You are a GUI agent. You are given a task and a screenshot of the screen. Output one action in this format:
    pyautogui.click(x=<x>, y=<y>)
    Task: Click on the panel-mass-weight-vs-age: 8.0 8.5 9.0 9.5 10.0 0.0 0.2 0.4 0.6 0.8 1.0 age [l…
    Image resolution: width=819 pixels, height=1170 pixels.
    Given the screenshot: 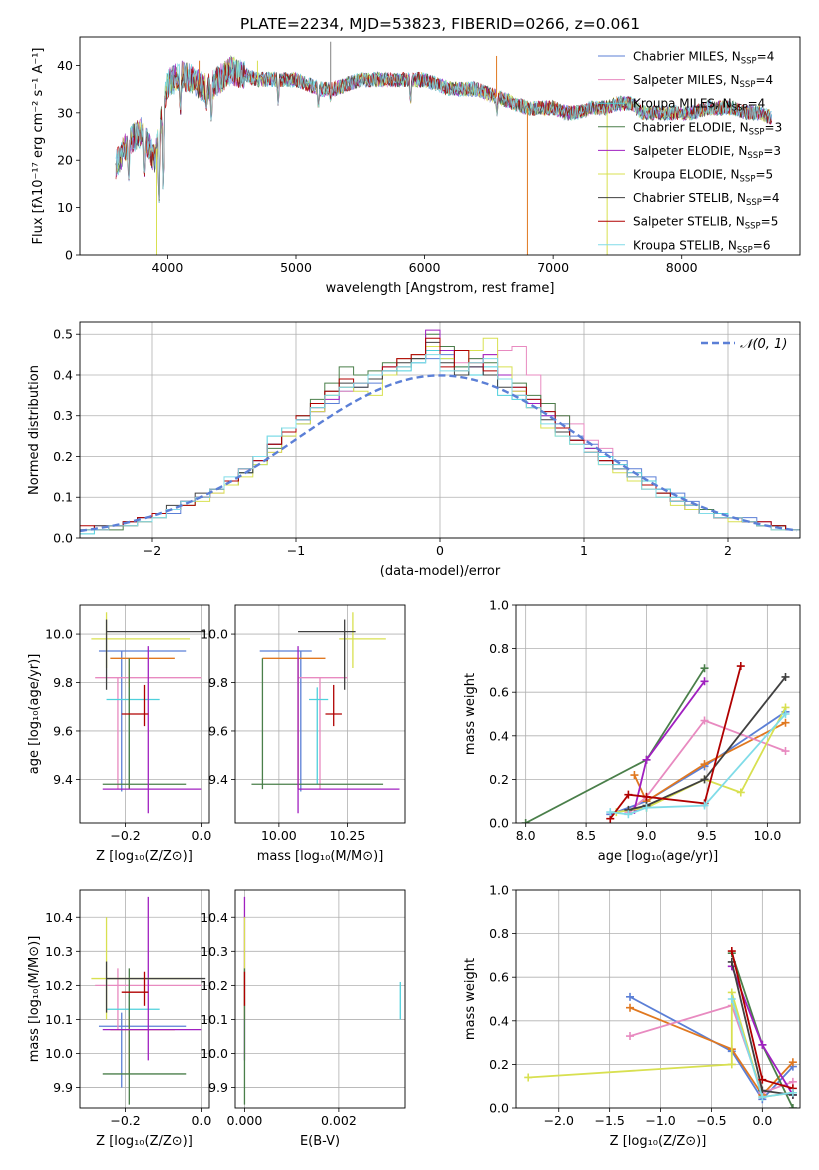 What is the action you would take?
    pyautogui.click(x=632, y=731)
    